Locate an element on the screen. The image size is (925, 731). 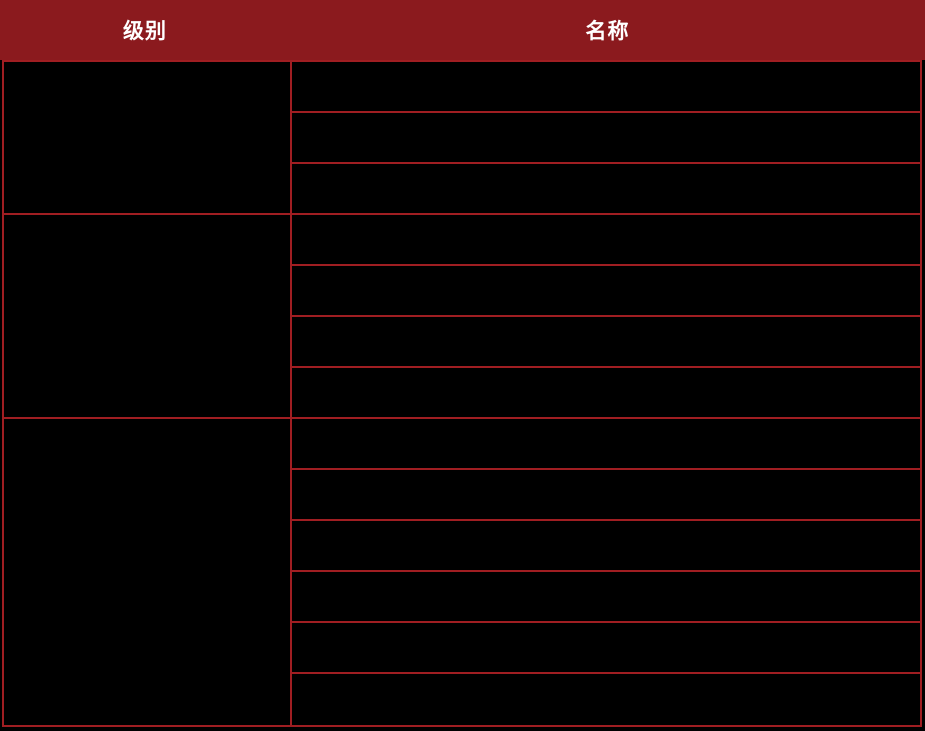
table-header-row: 级别 名称 is located at coordinates (462, 30).